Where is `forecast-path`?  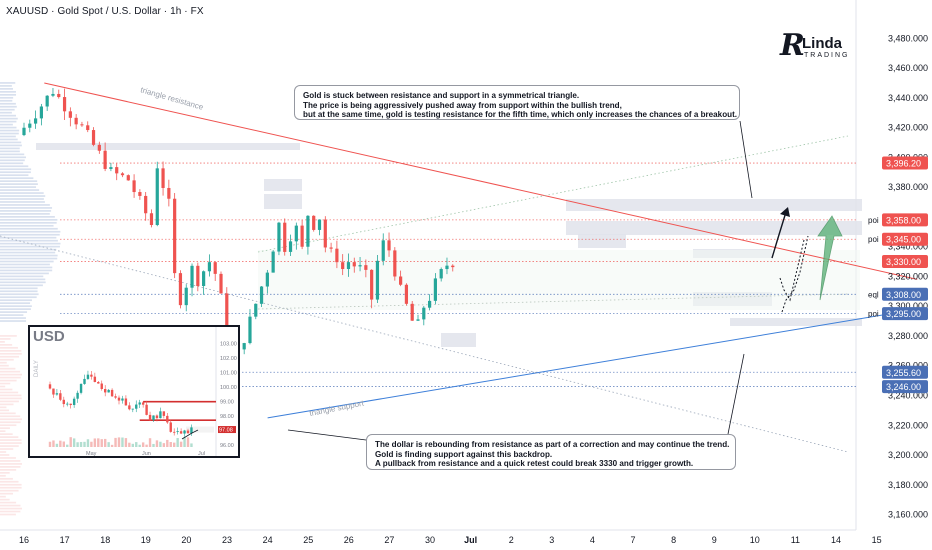 forecast-path is located at coordinates (779, 235).